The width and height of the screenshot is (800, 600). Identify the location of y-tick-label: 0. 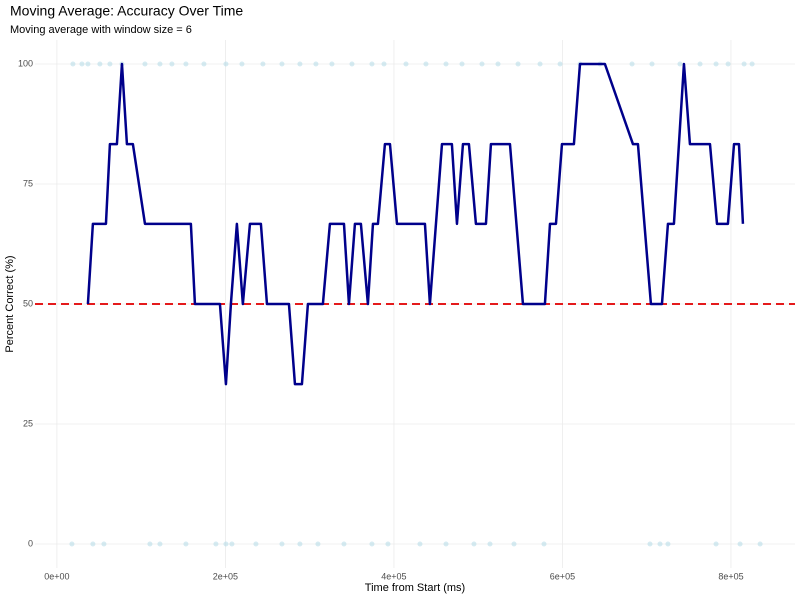
(30, 543).